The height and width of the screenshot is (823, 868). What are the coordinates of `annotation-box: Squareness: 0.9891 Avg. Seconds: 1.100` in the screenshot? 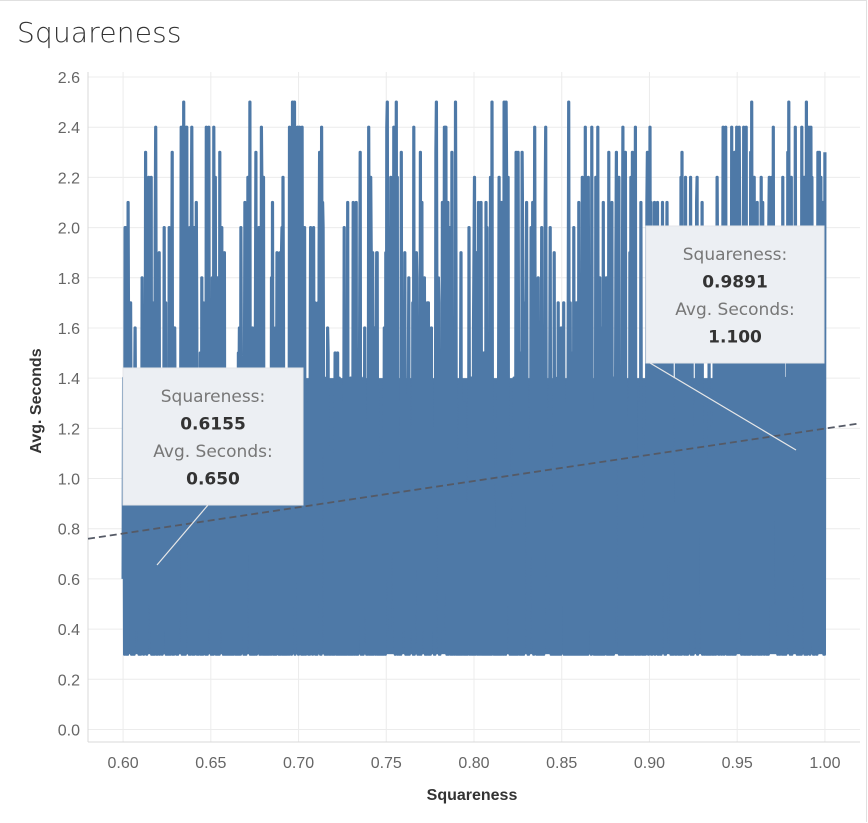 It's located at (735, 338).